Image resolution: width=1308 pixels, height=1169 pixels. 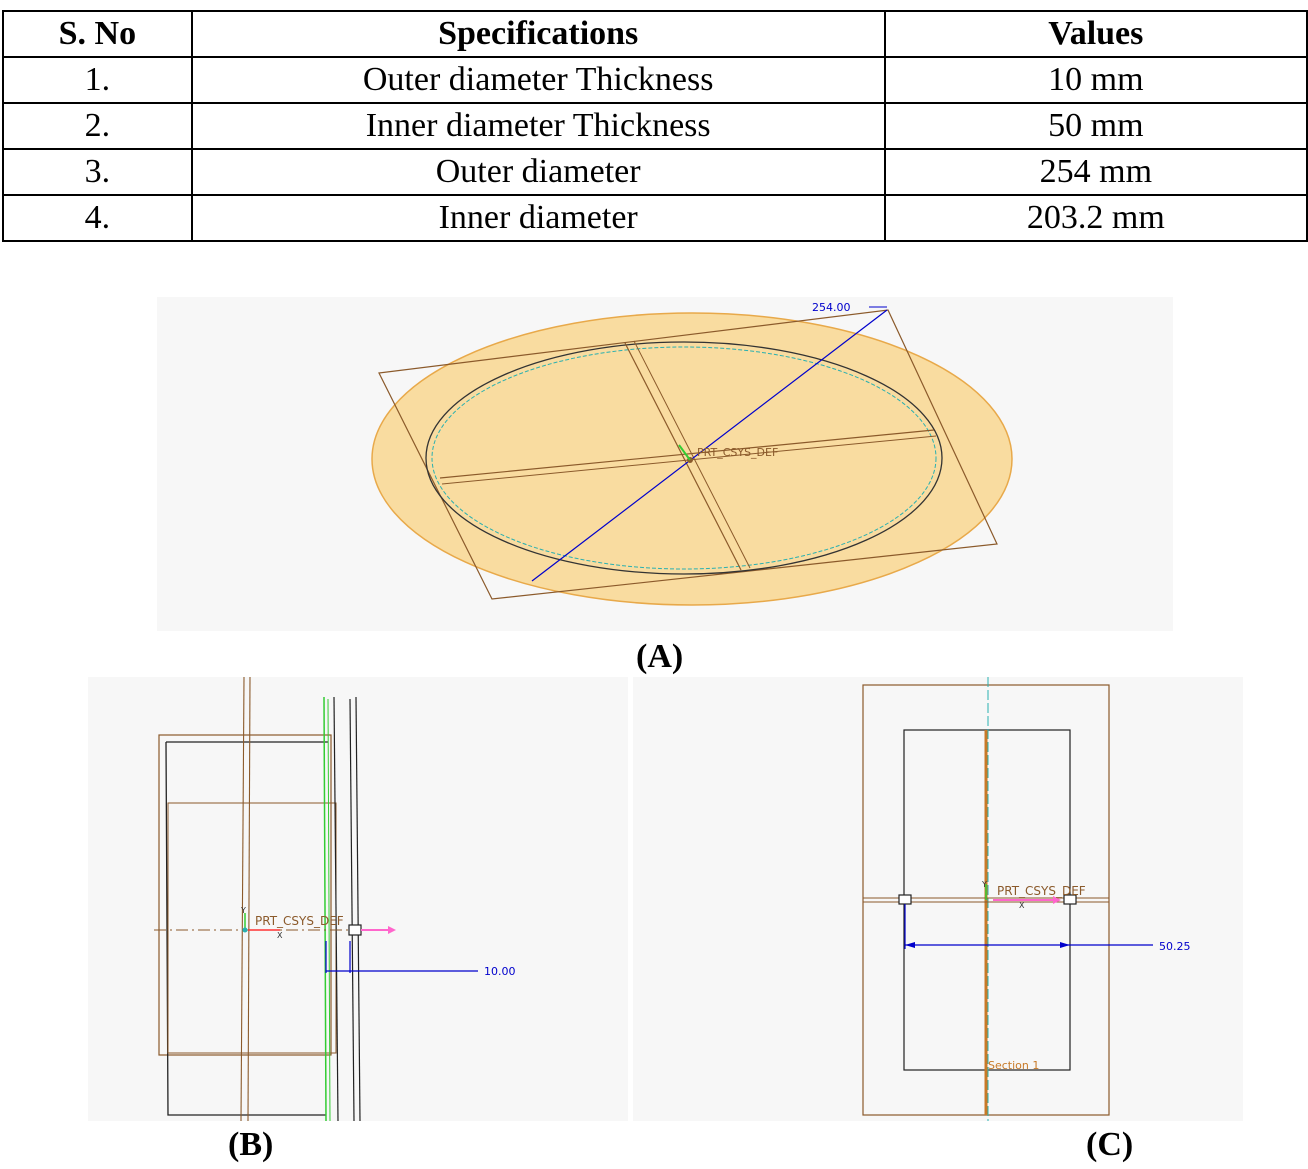 I want to click on isometric-drawing: 254.00 PRT_CSYS_DEF, so click(x=692, y=453).